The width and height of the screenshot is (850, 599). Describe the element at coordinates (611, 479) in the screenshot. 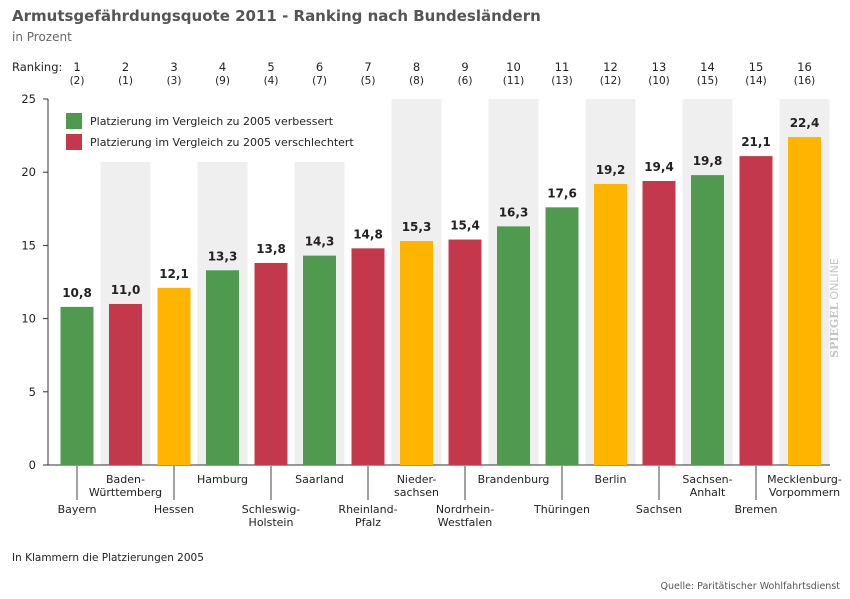

I see `x-label-berlin: Berlin` at that location.